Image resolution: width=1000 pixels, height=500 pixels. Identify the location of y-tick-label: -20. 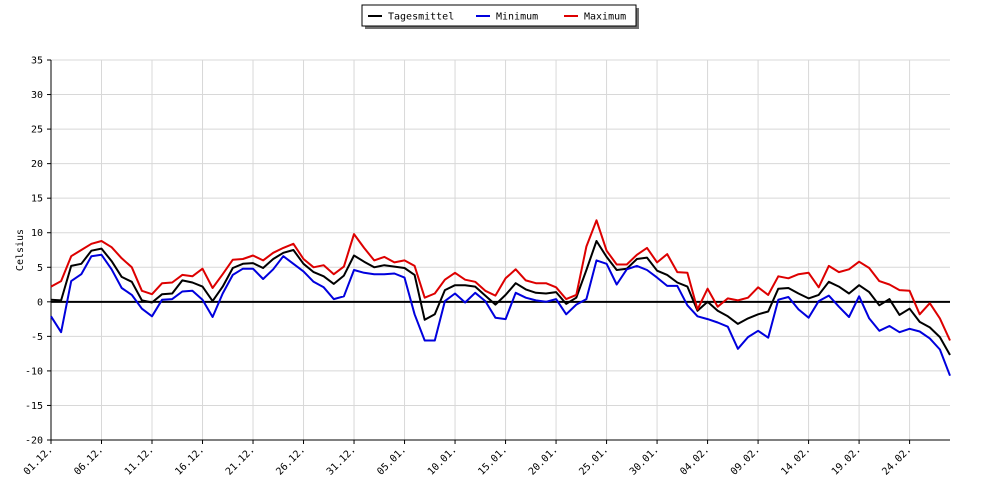
(34, 441).